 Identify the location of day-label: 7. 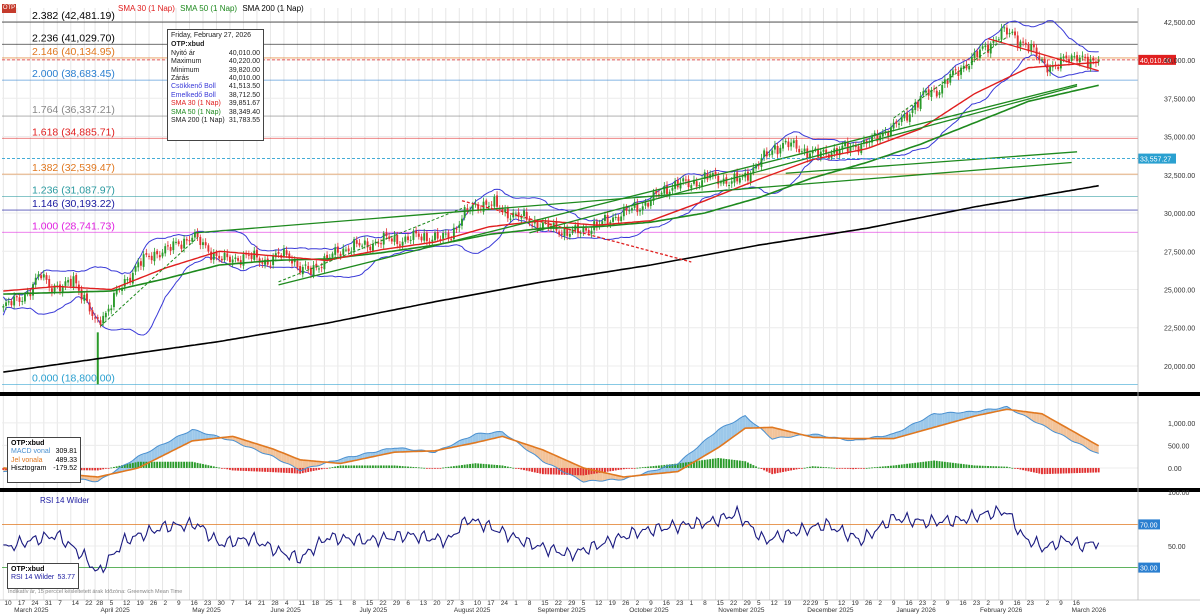
(60, 603).